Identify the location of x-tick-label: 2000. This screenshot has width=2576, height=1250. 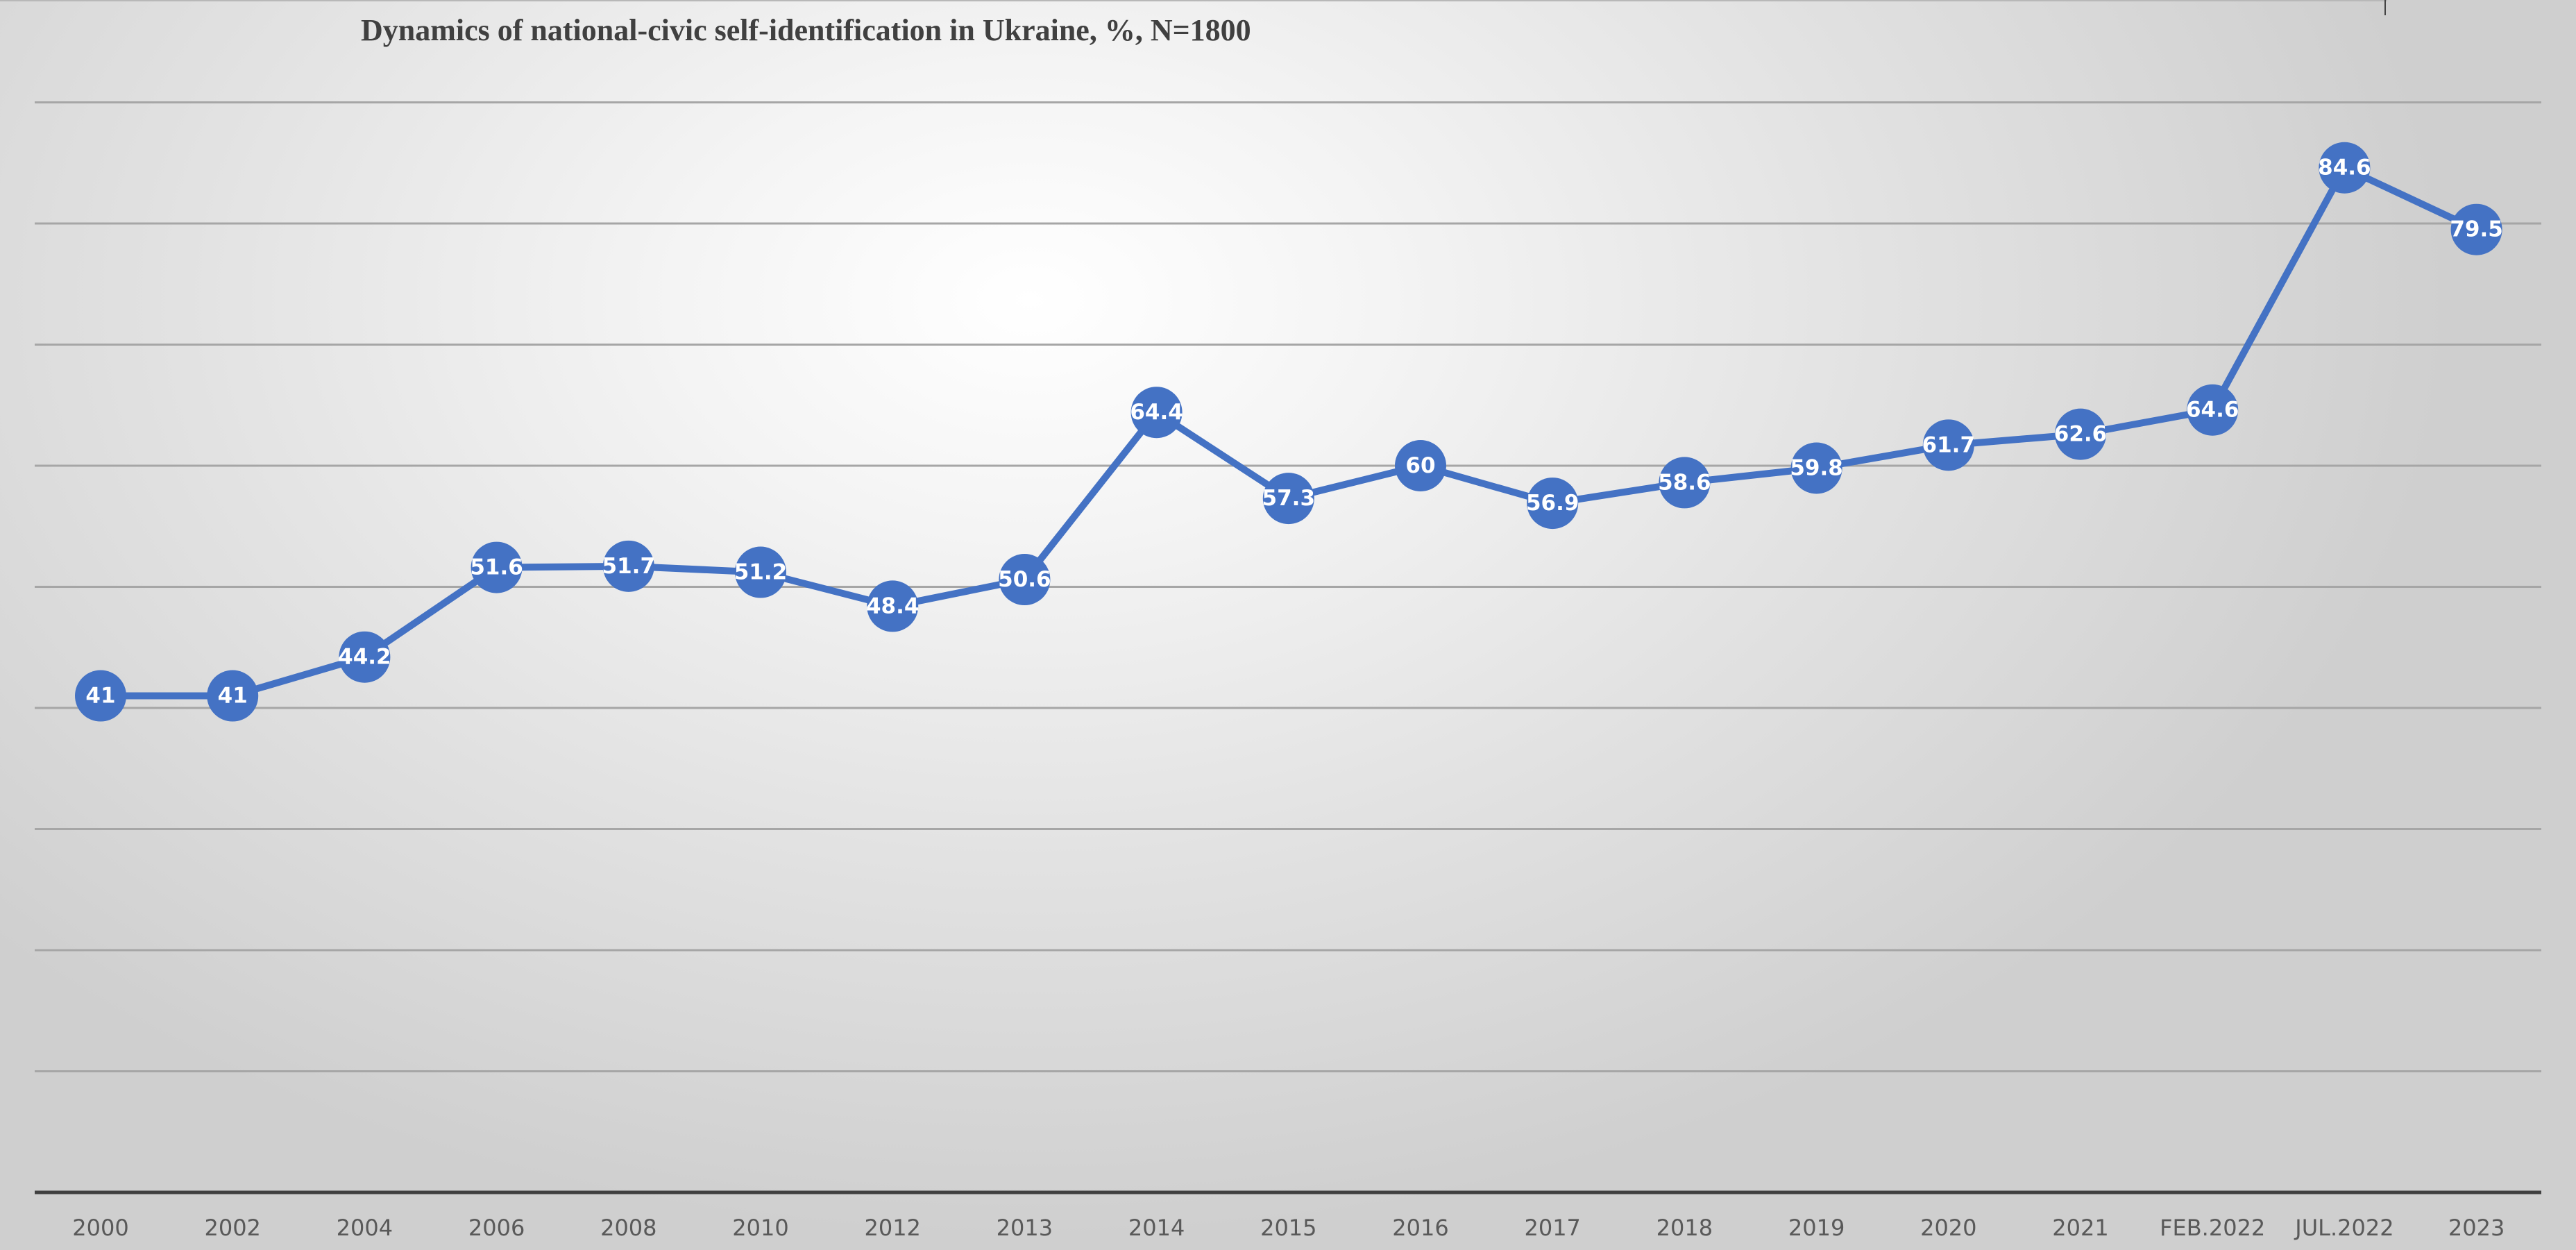
(100, 1228).